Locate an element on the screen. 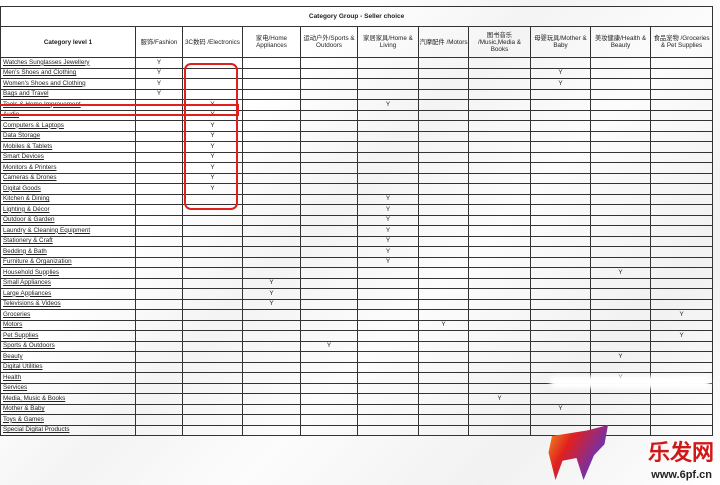  category-label: Televisions & Videos is located at coordinates (68, 304).